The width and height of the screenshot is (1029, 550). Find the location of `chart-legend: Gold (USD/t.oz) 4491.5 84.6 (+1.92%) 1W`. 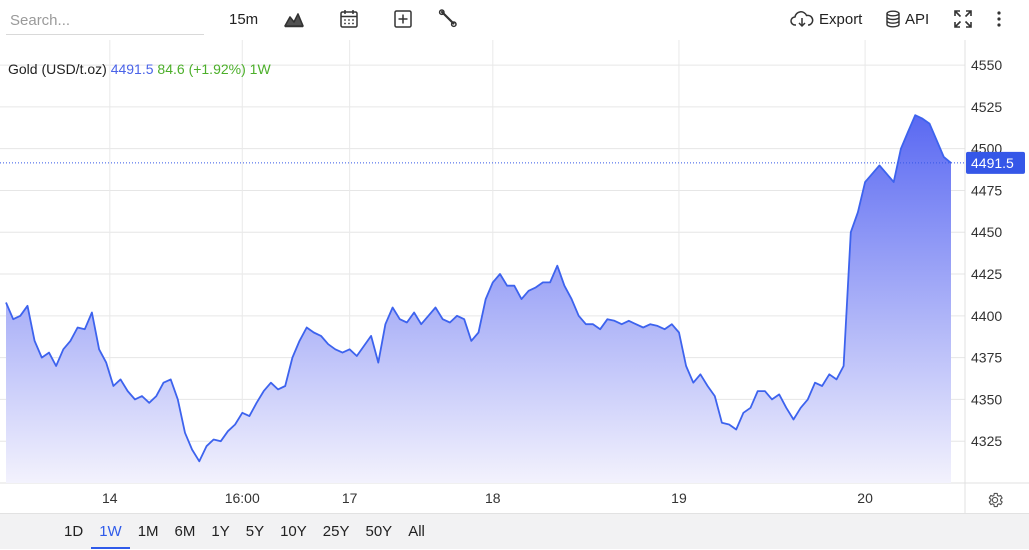

chart-legend: Gold (USD/t.oz) 4491.5 84.6 (+1.92%) 1W is located at coordinates (139, 69).